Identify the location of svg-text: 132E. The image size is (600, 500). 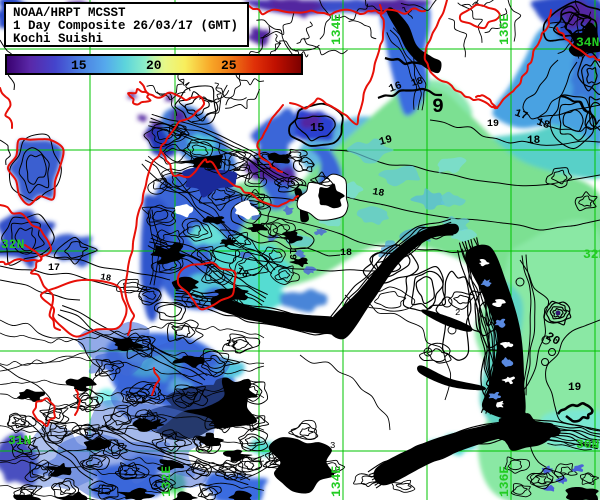
(166, 481).